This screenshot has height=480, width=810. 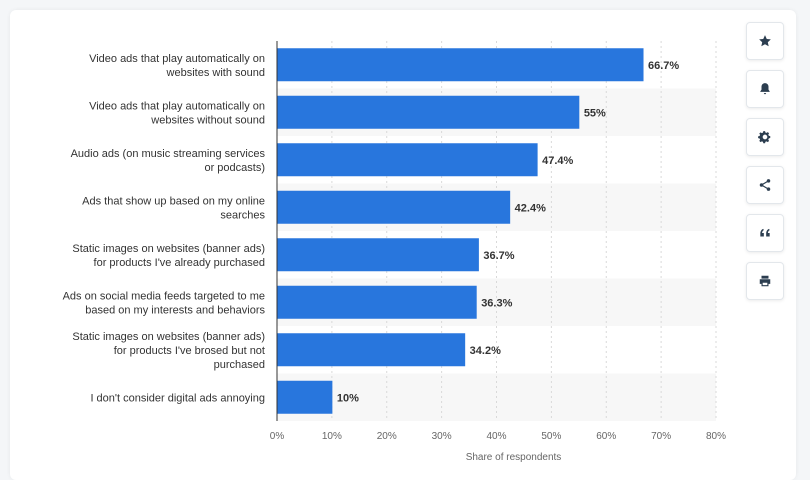 What do you see at coordinates (557, 161) in the screenshot?
I see `data-label: 47.4%` at bounding box center [557, 161].